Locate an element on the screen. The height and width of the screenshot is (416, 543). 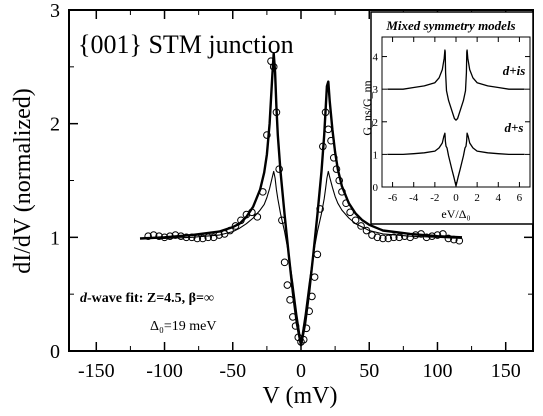
inset-series-label: d+s is located at coordinates (514, 127).